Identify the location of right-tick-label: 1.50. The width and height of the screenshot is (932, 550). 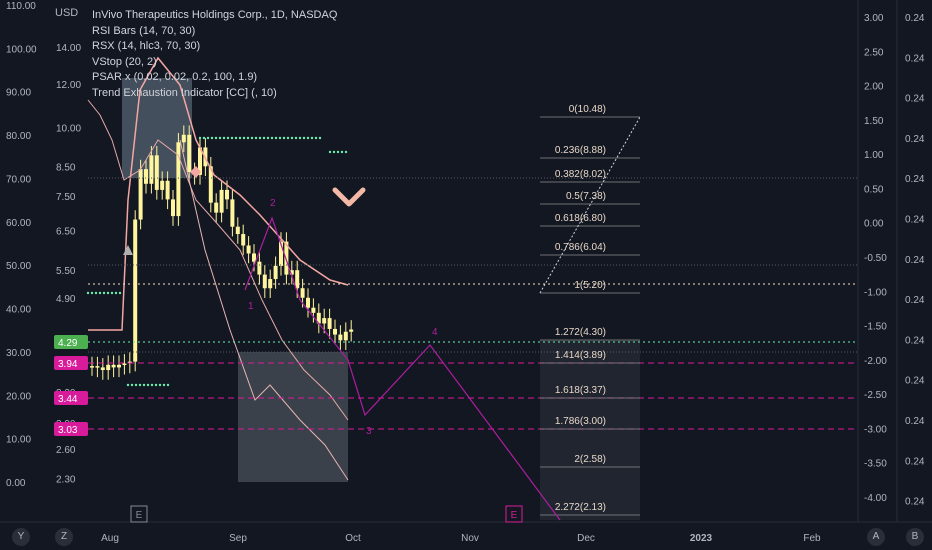
(874, 121).